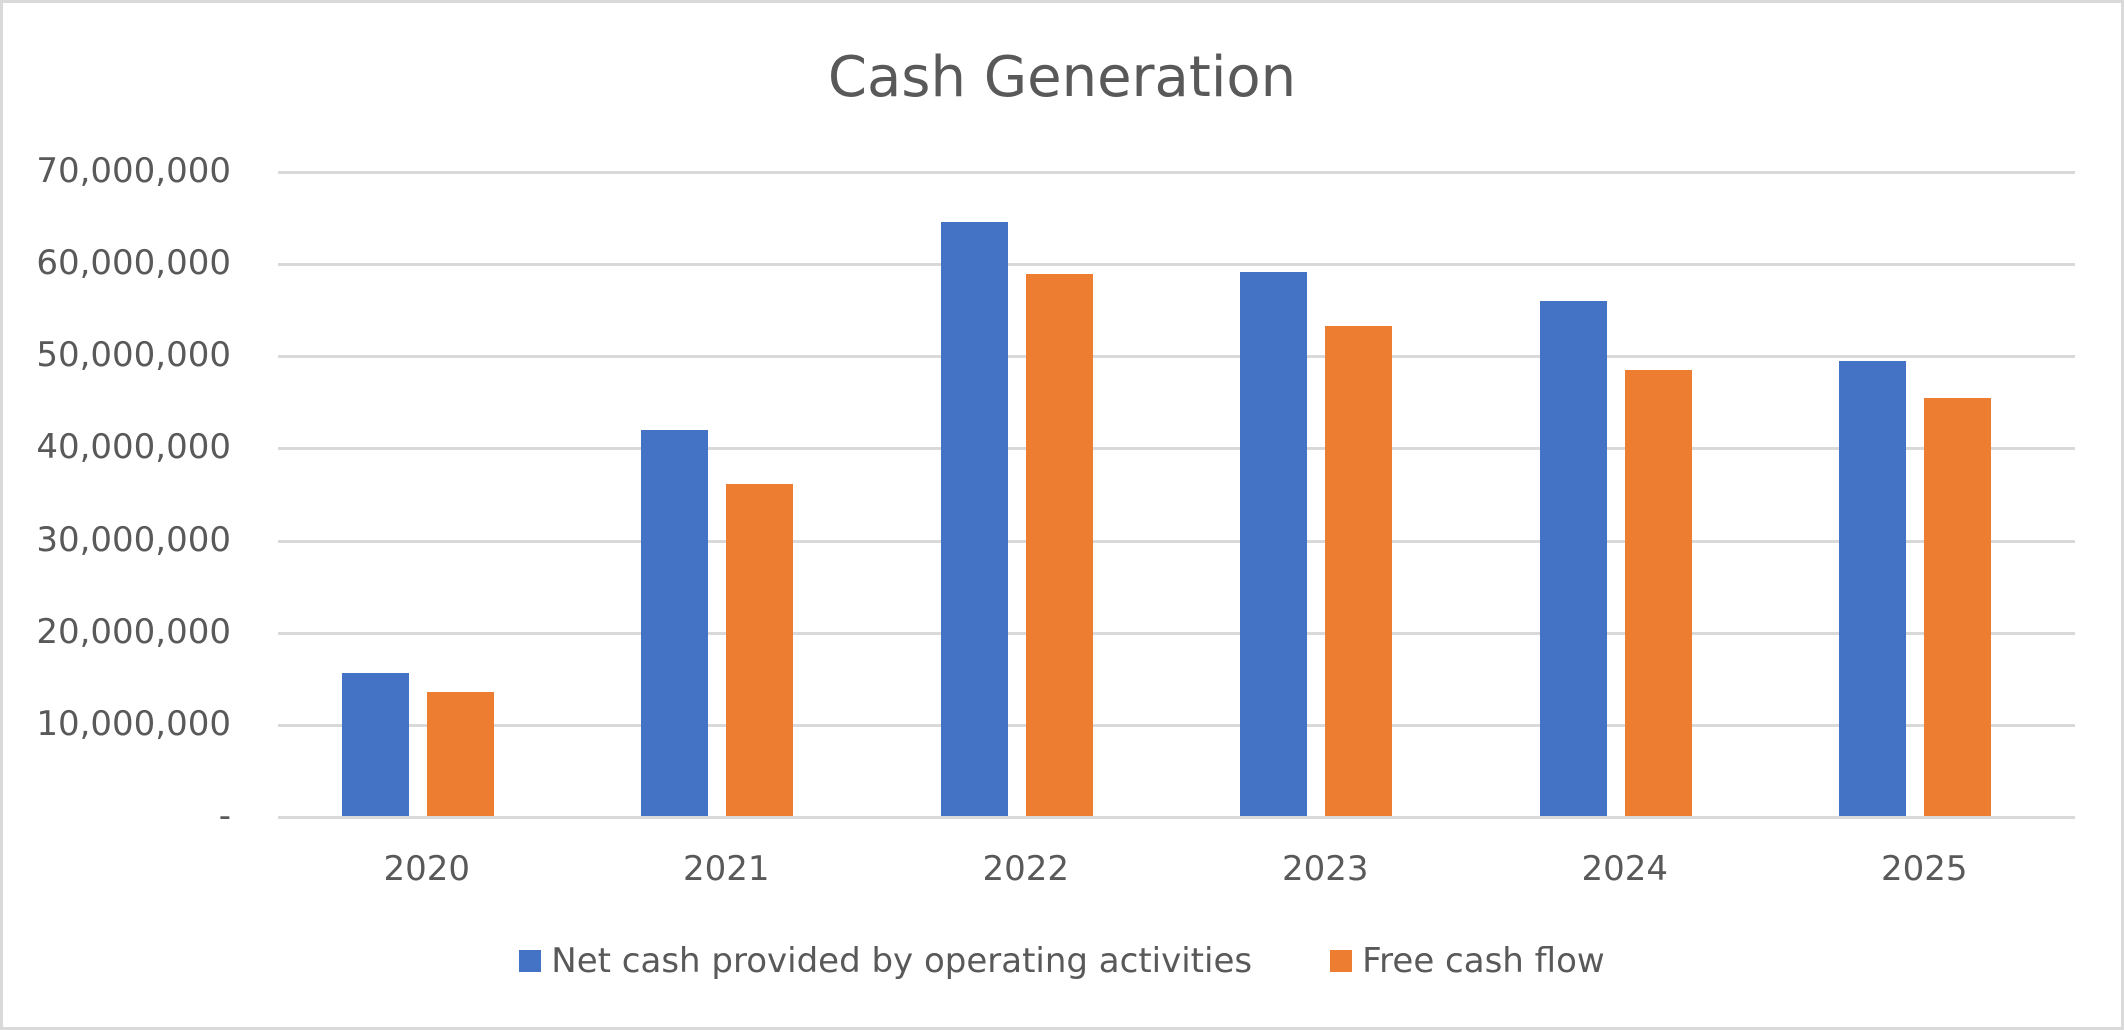 This screenshot has width=2124, height=1030. Describe the element at coordinates (224, 816) in the screenshot. I see `y-tick-label: -` at that location.